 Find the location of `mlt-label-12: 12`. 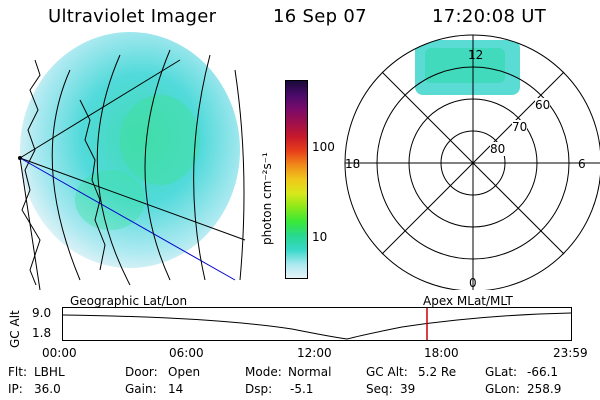

mlt-label-12: 12 is located at coordinates (476, 55).